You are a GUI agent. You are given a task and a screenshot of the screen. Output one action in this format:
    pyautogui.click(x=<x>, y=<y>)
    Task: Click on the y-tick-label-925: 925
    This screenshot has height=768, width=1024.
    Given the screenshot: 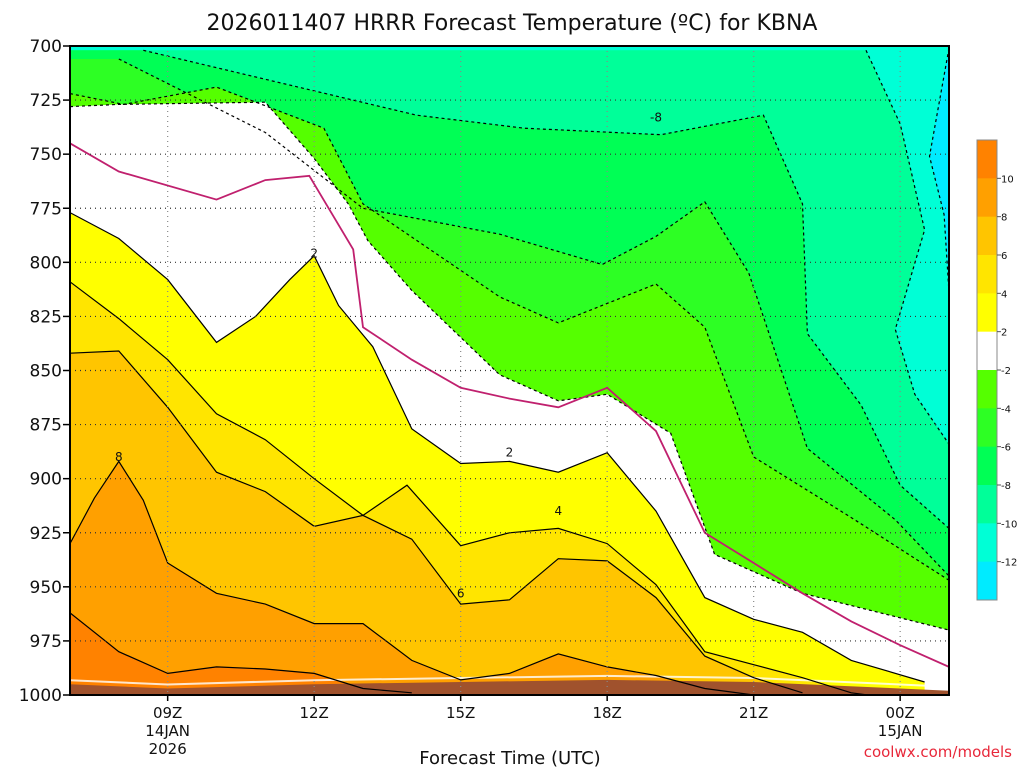 What is the action you would take?
    pyautogui.click(x=46, y=534)
    